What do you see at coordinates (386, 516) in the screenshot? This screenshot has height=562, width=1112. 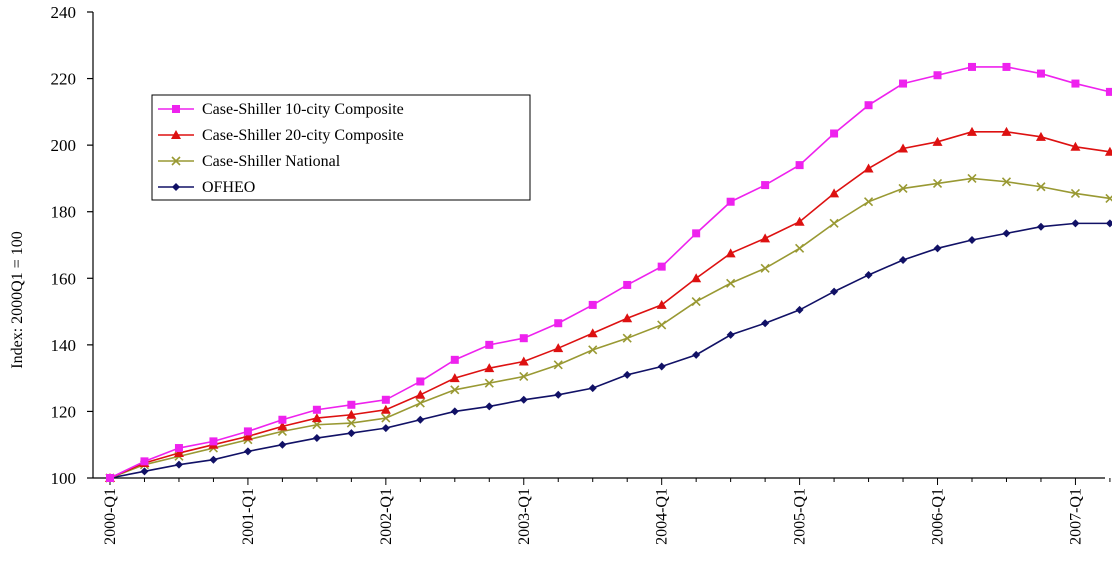 I see `x-tick-label: 2002-Q1` at bounding box center [386, 516].